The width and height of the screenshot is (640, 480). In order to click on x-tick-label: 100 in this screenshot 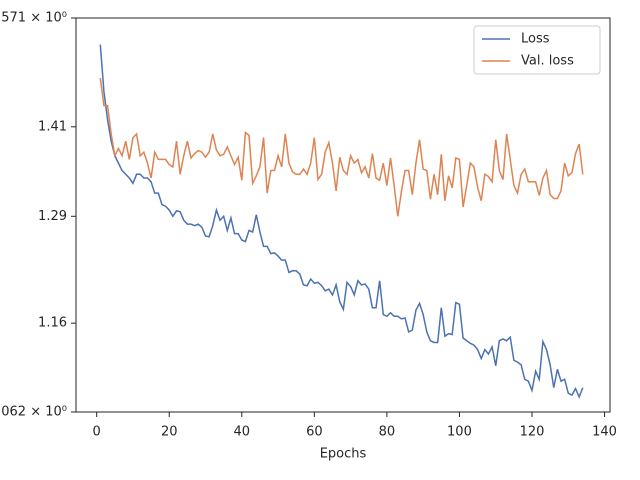, I will do `click(459, 432)`.